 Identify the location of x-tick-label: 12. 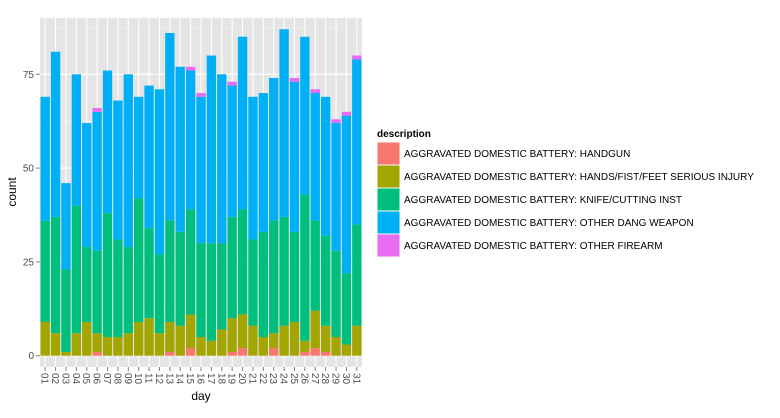
(158, 379).